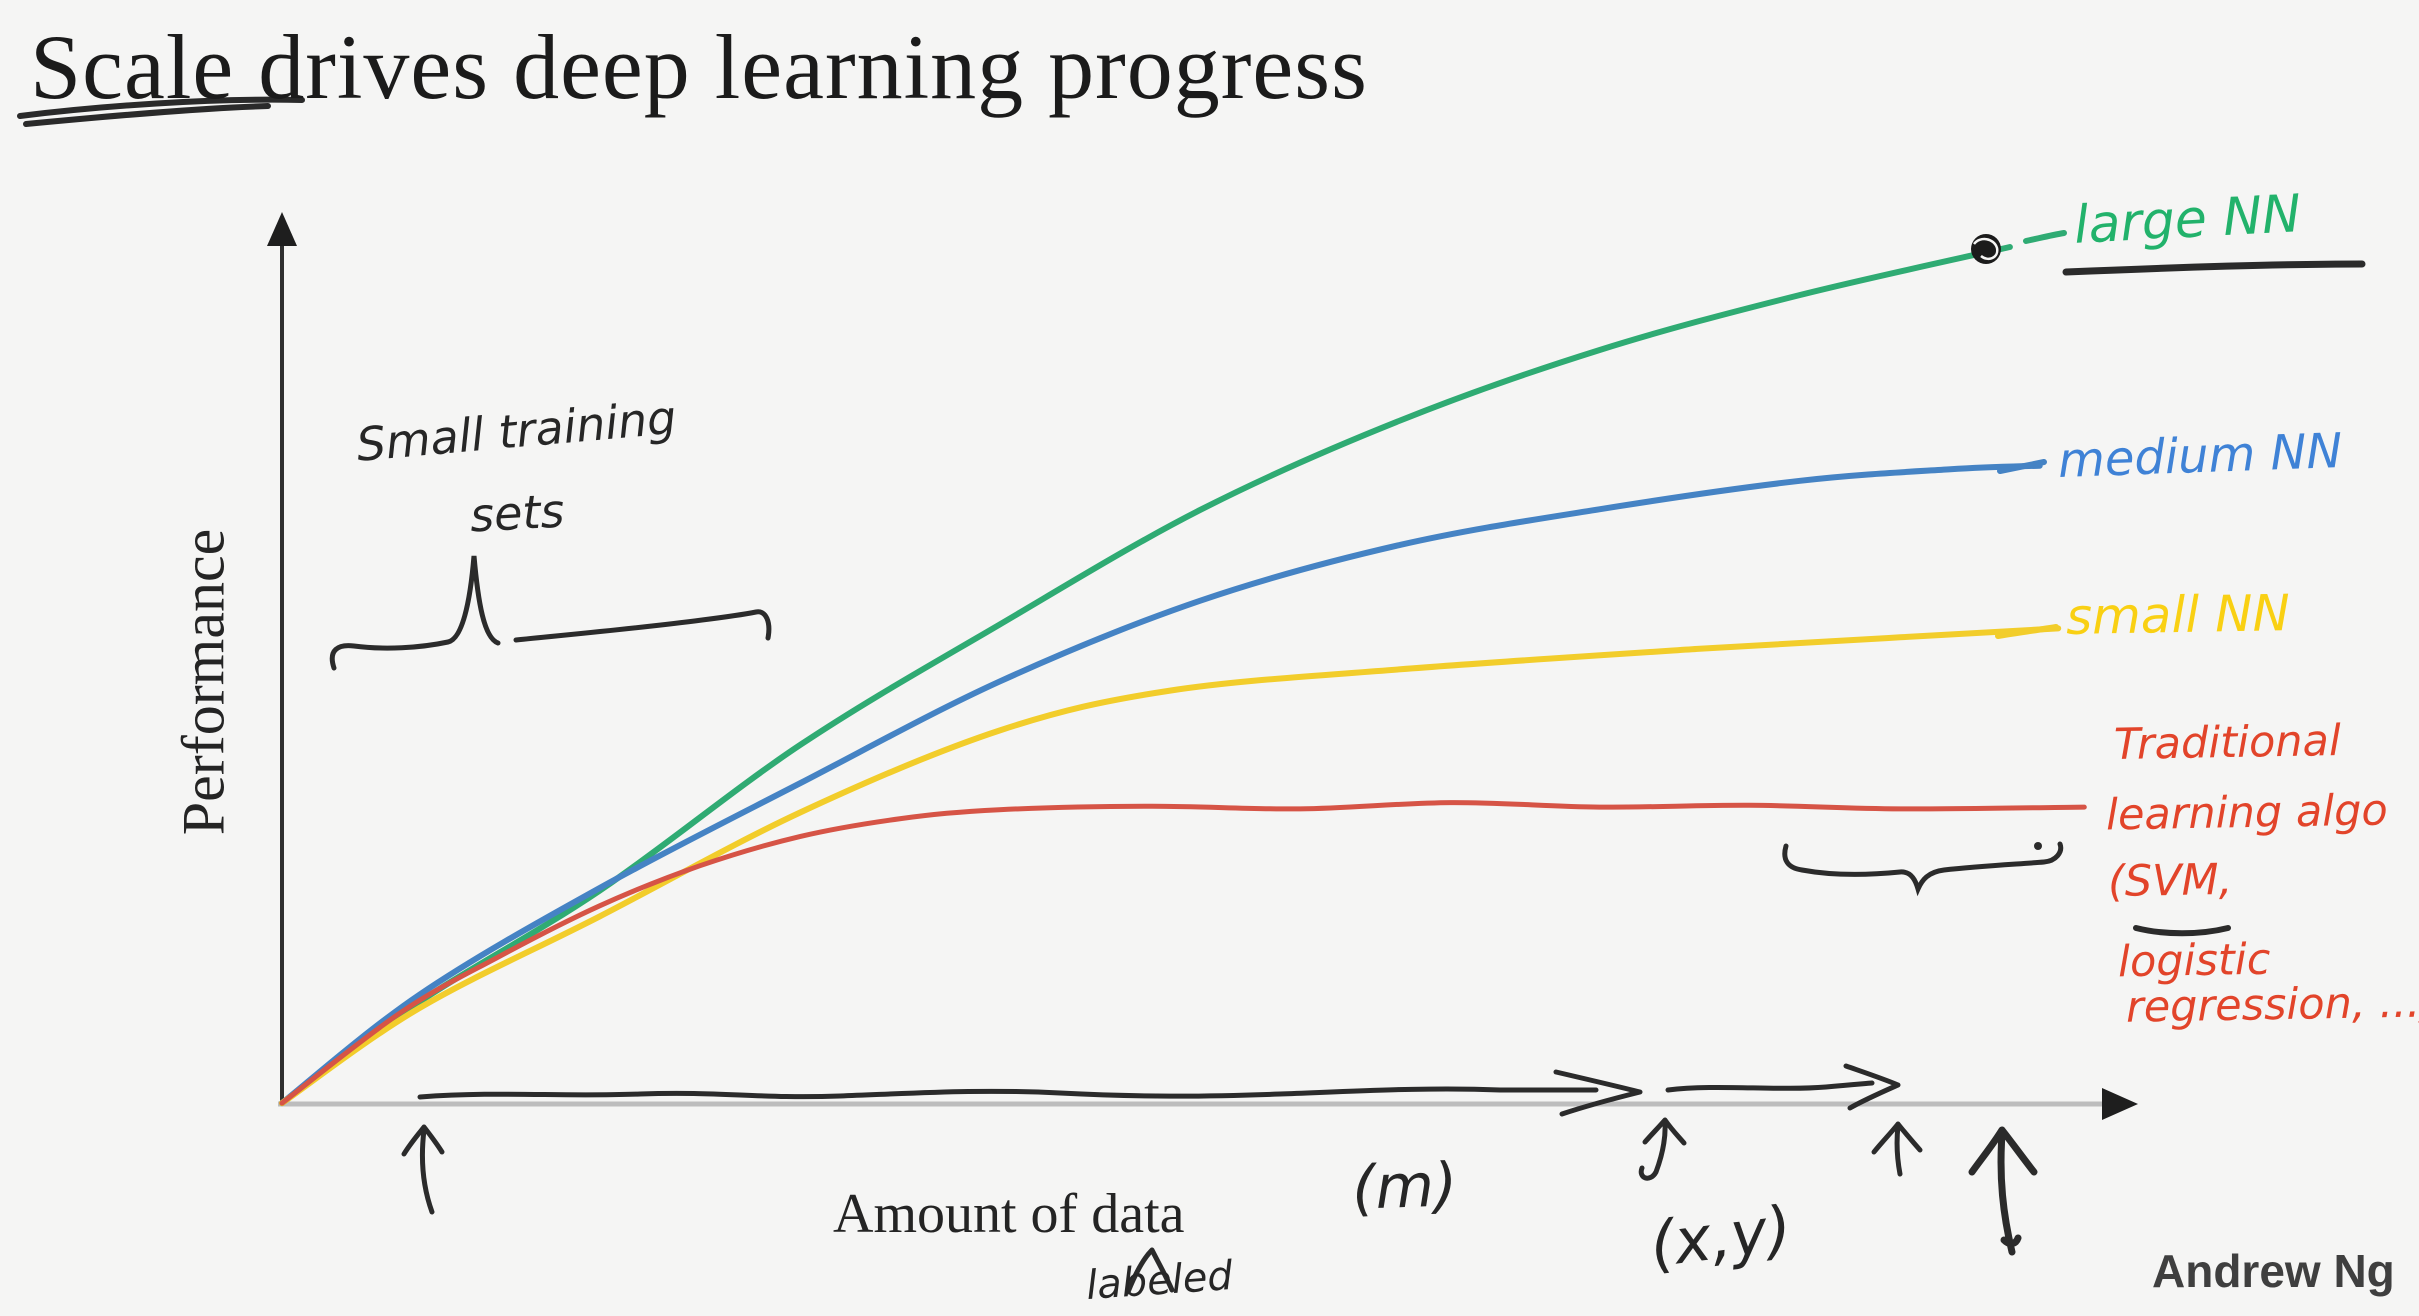  Describe the element at coordinates (2027, 631) in the screenshot. I see `small-nn-leader-dash` at that location.